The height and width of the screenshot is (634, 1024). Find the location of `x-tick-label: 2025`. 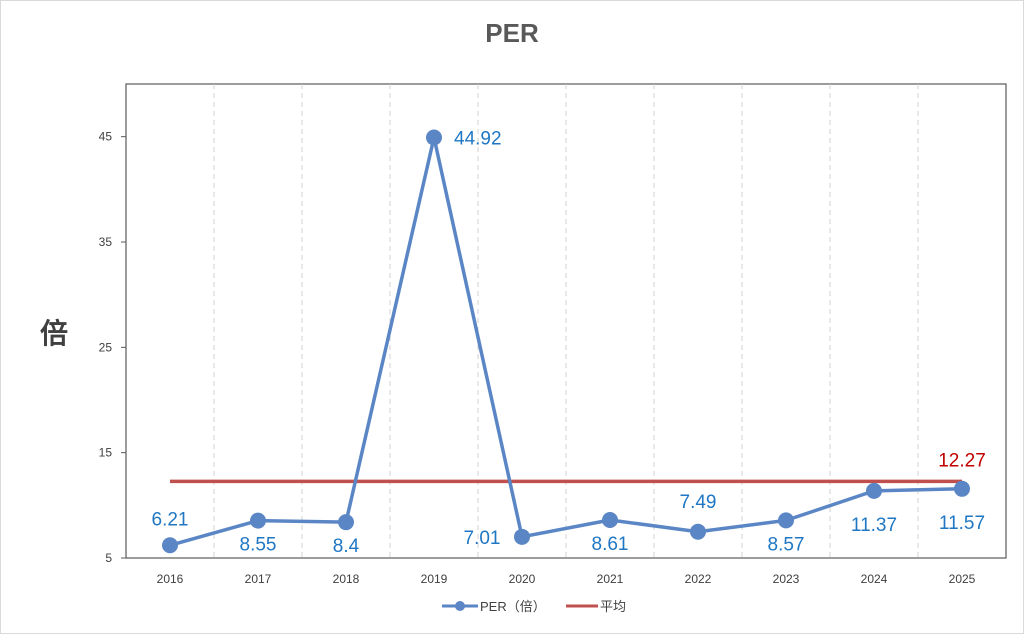

x-tick-label: 2025 is located at coordinates (962, 579).